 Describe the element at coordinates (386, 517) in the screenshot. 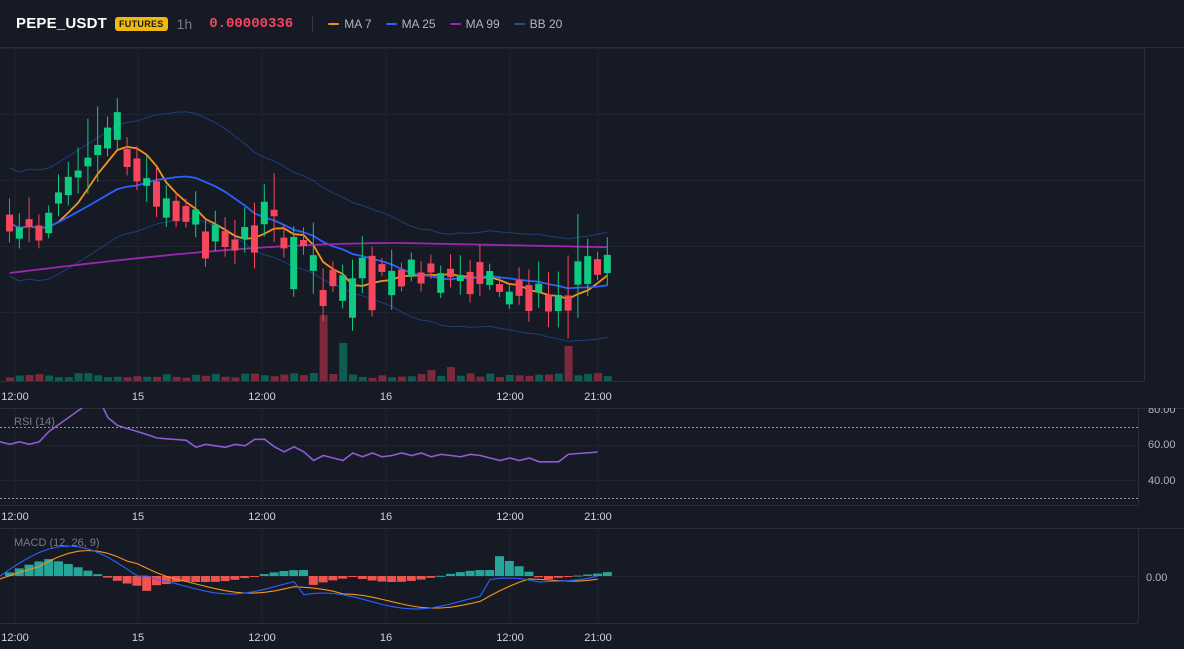

I see `time-tick-label: 16` at that location.